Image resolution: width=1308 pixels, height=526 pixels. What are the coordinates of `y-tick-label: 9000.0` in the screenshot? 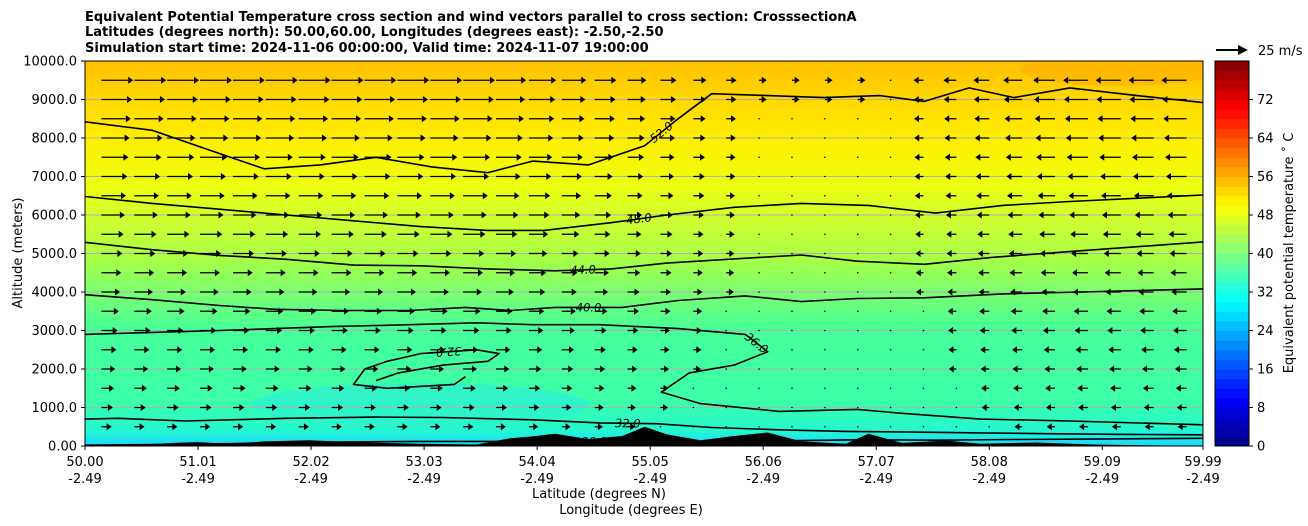 It's located at (55, 100).